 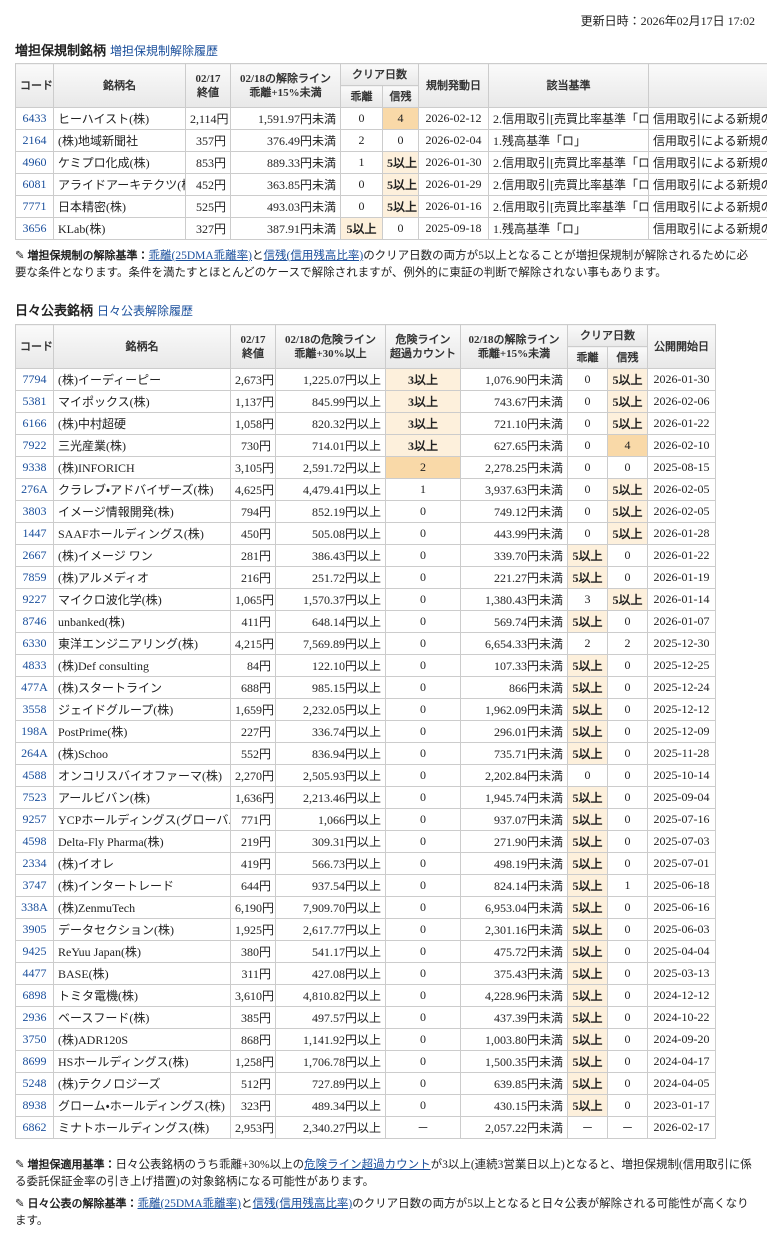 I want to click on code-link: 3656, so click(x=35, y=228).